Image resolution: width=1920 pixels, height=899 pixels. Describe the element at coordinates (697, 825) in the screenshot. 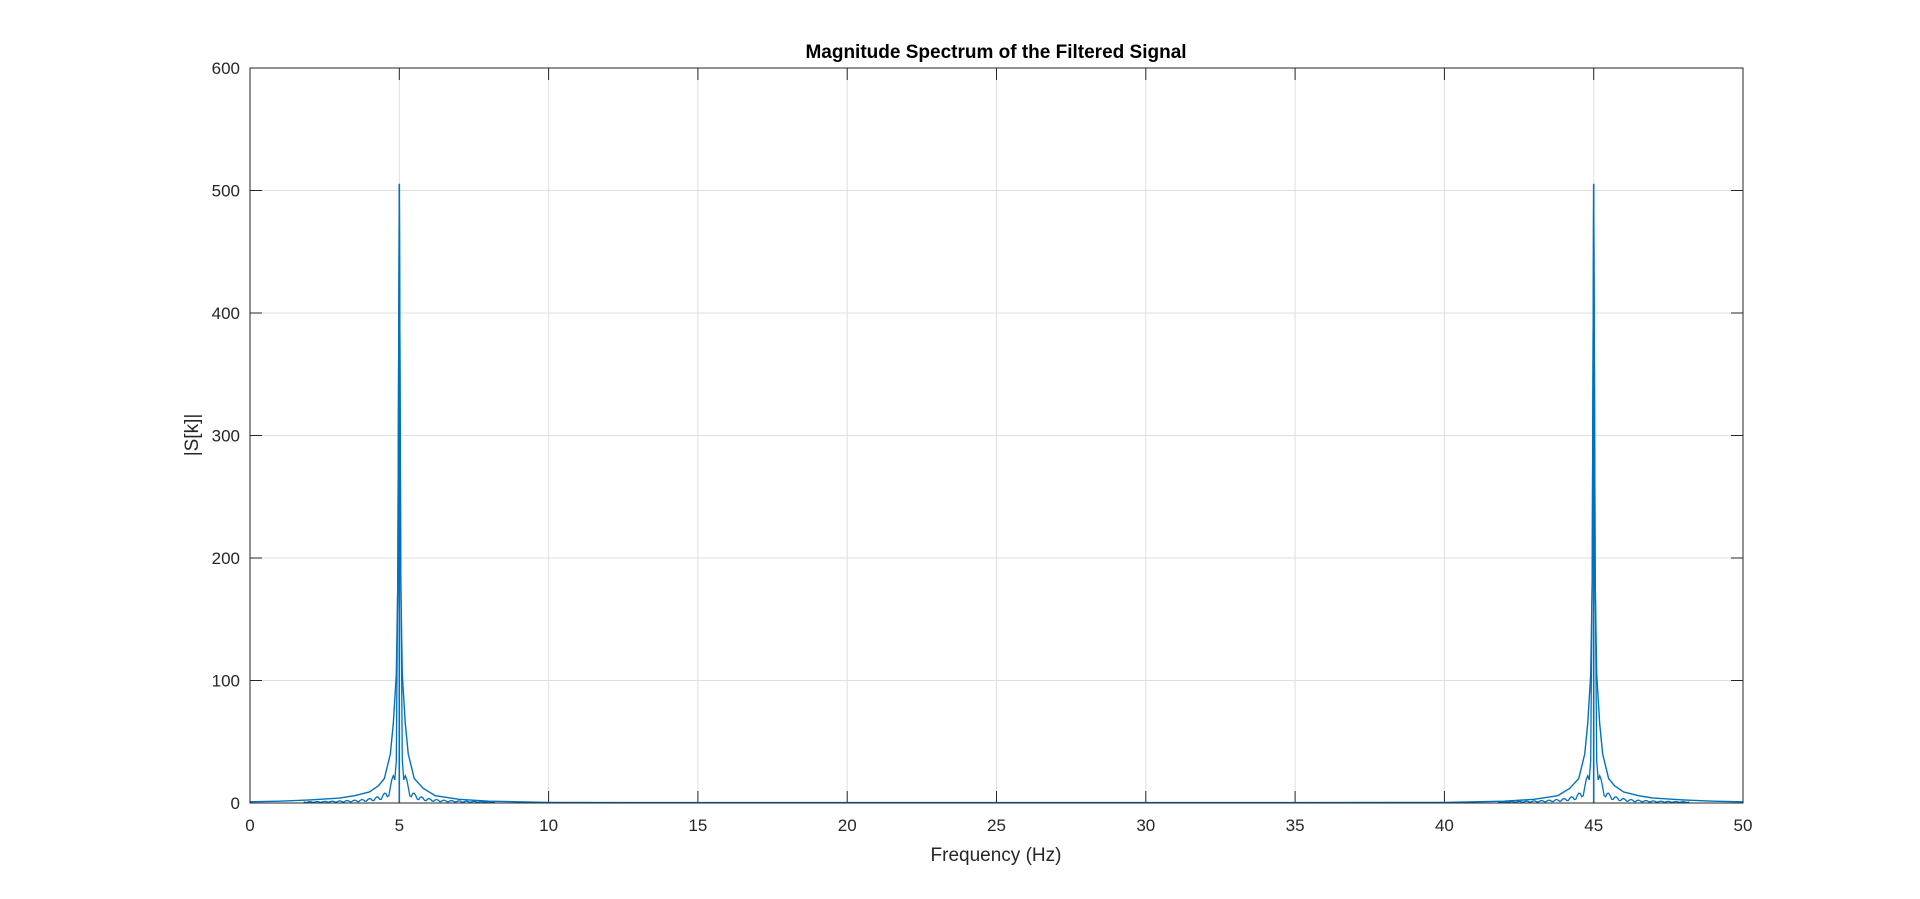

I see `x-tick-label: 15` at that location.